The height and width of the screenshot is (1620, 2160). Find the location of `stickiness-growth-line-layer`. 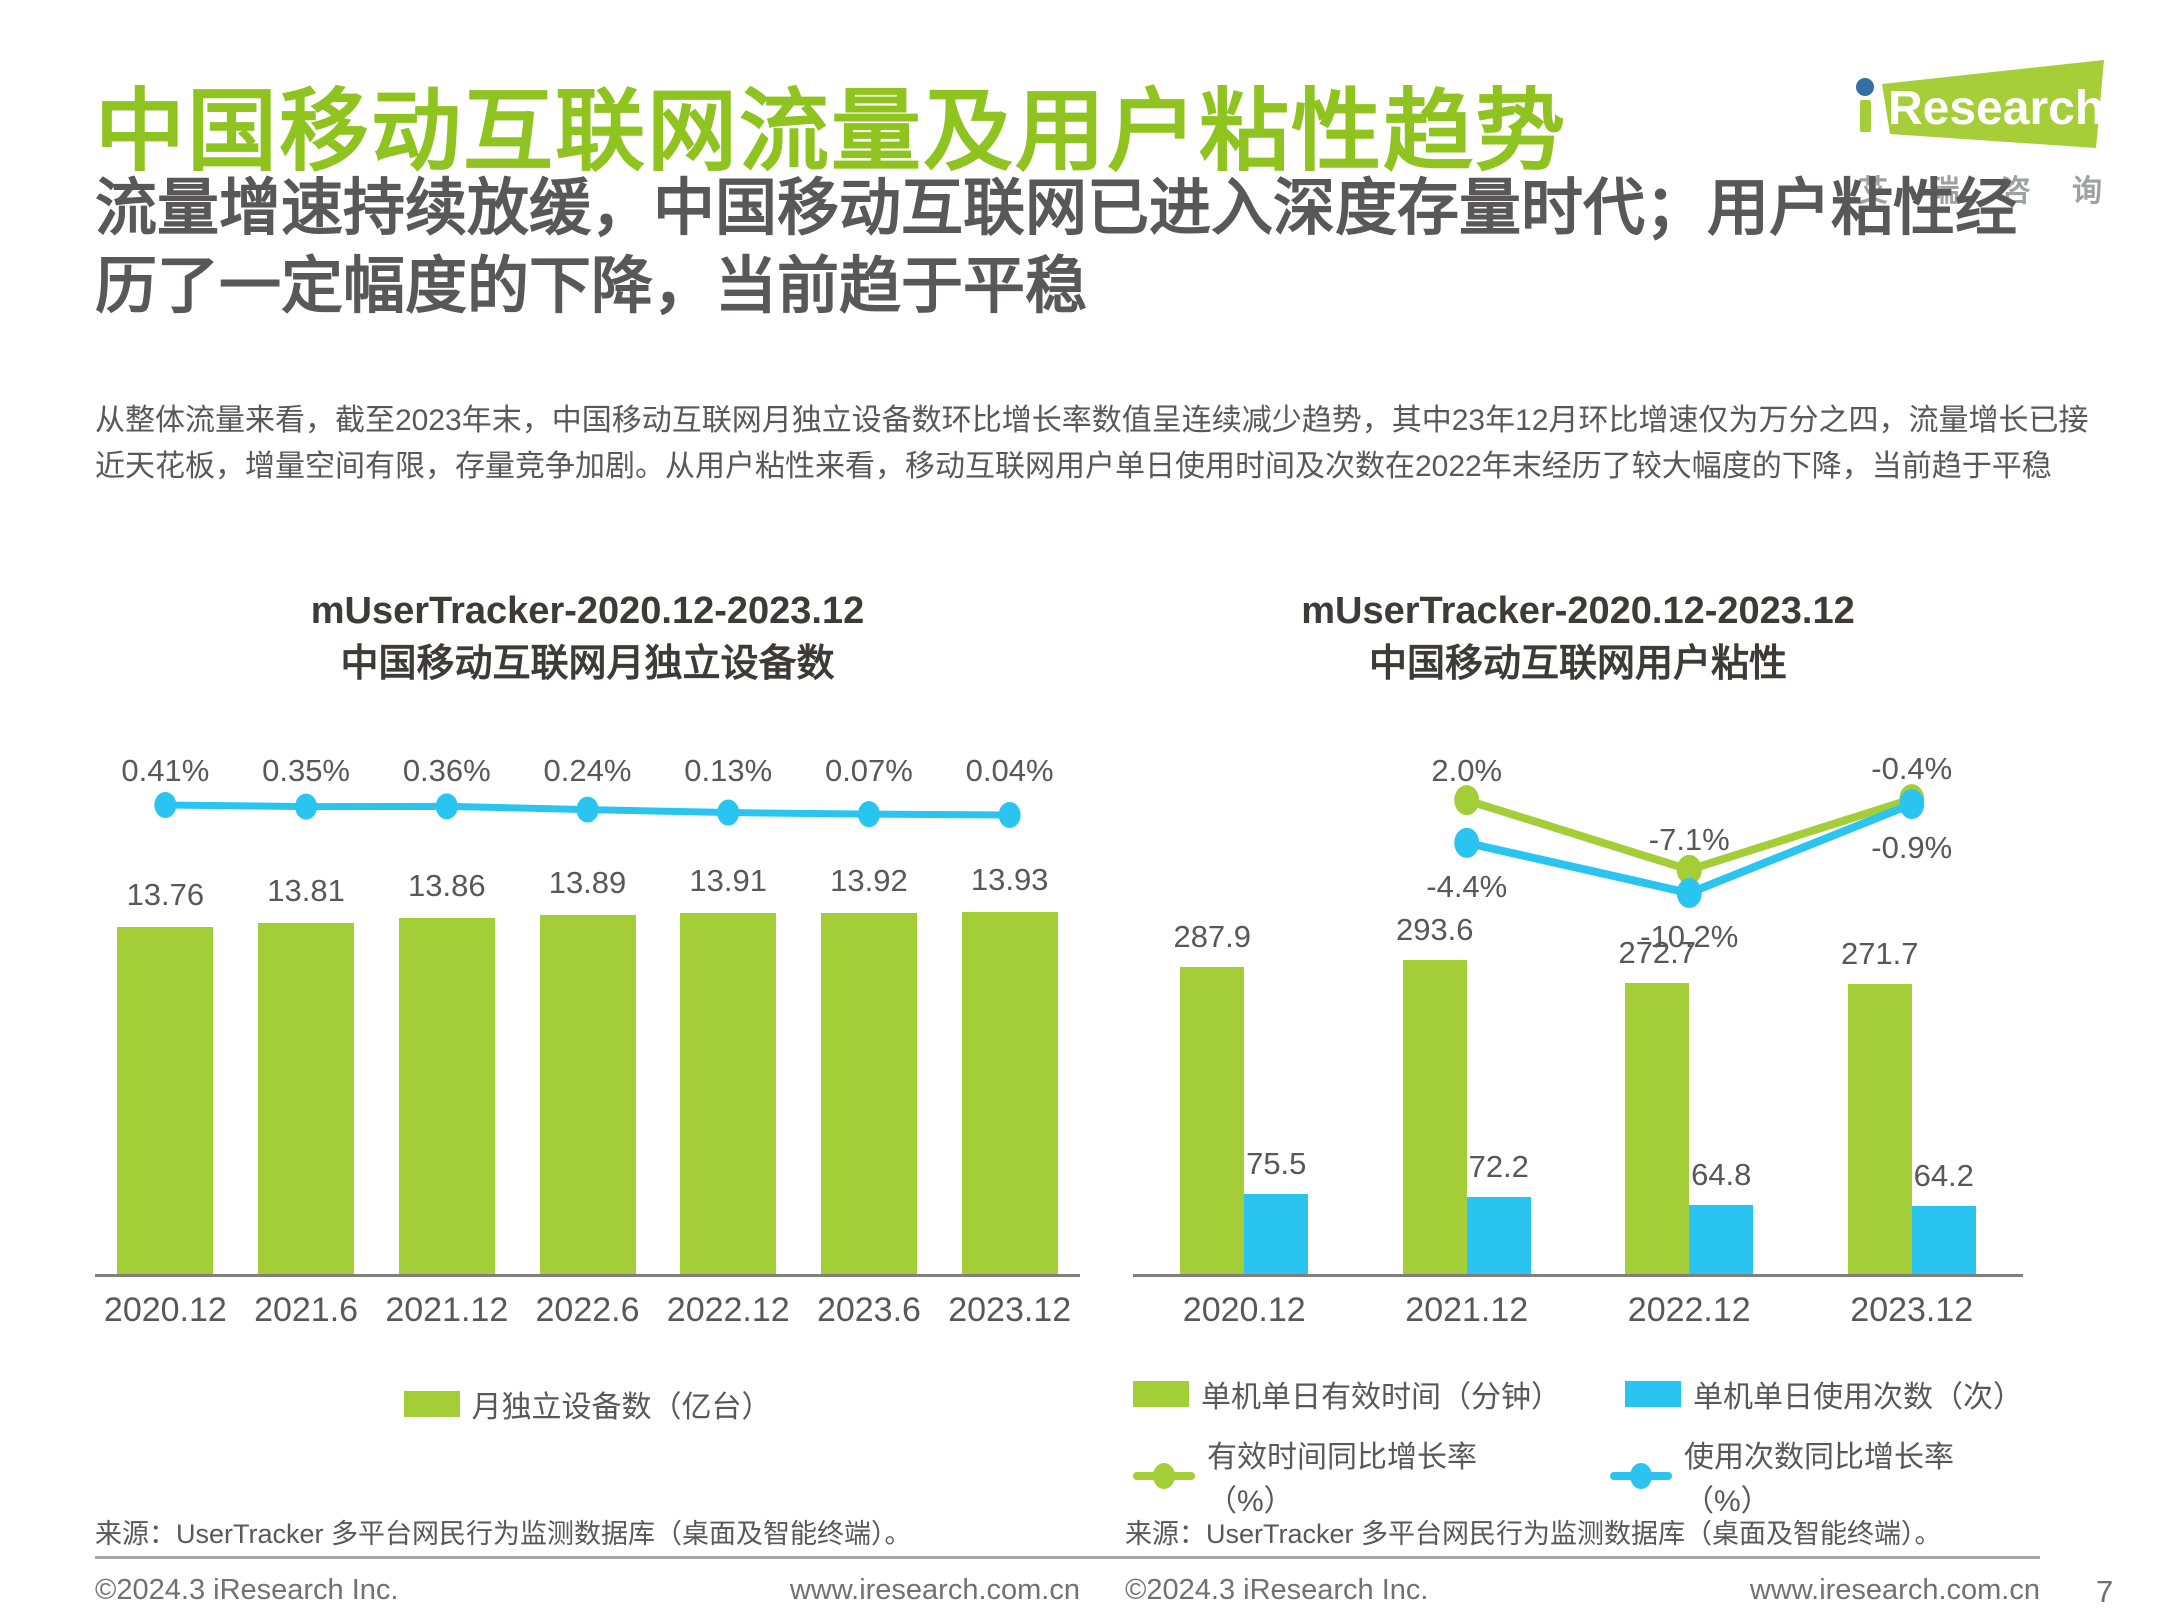

stickiness-growth-line-layer is located at coordinates (1689, 846).